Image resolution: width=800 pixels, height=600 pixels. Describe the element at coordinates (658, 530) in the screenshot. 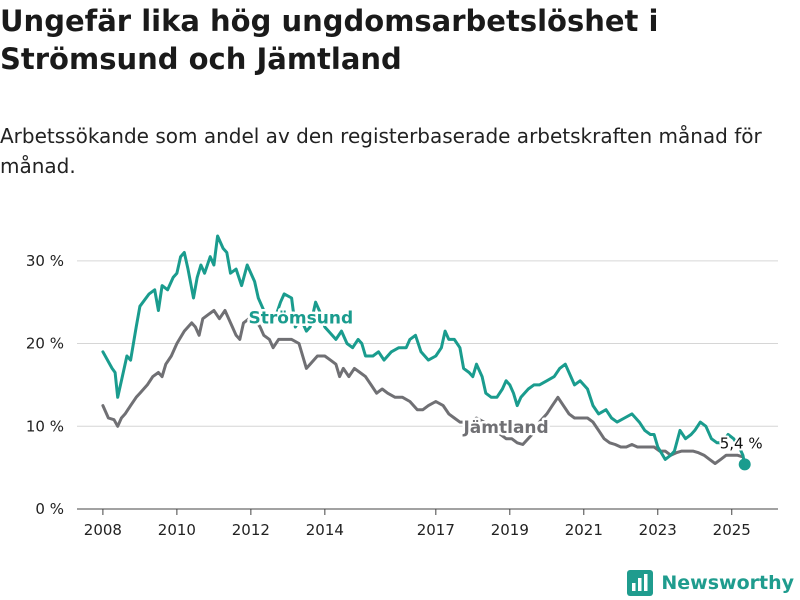

I see `x-tick-label: 2023` at that location.